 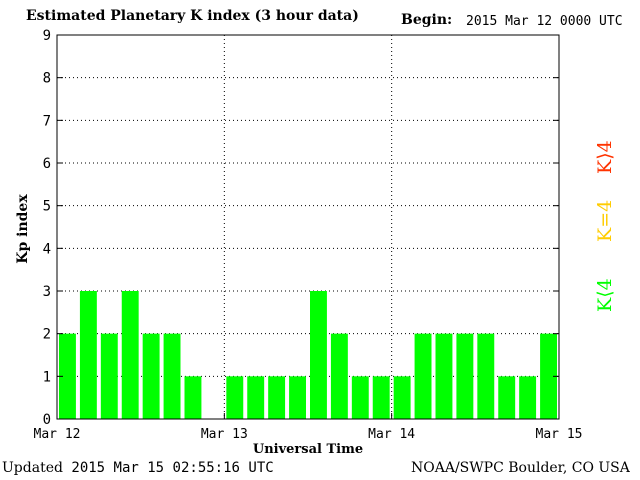 I want to click on y-tick-label: 4, so click(x=47, y=249).